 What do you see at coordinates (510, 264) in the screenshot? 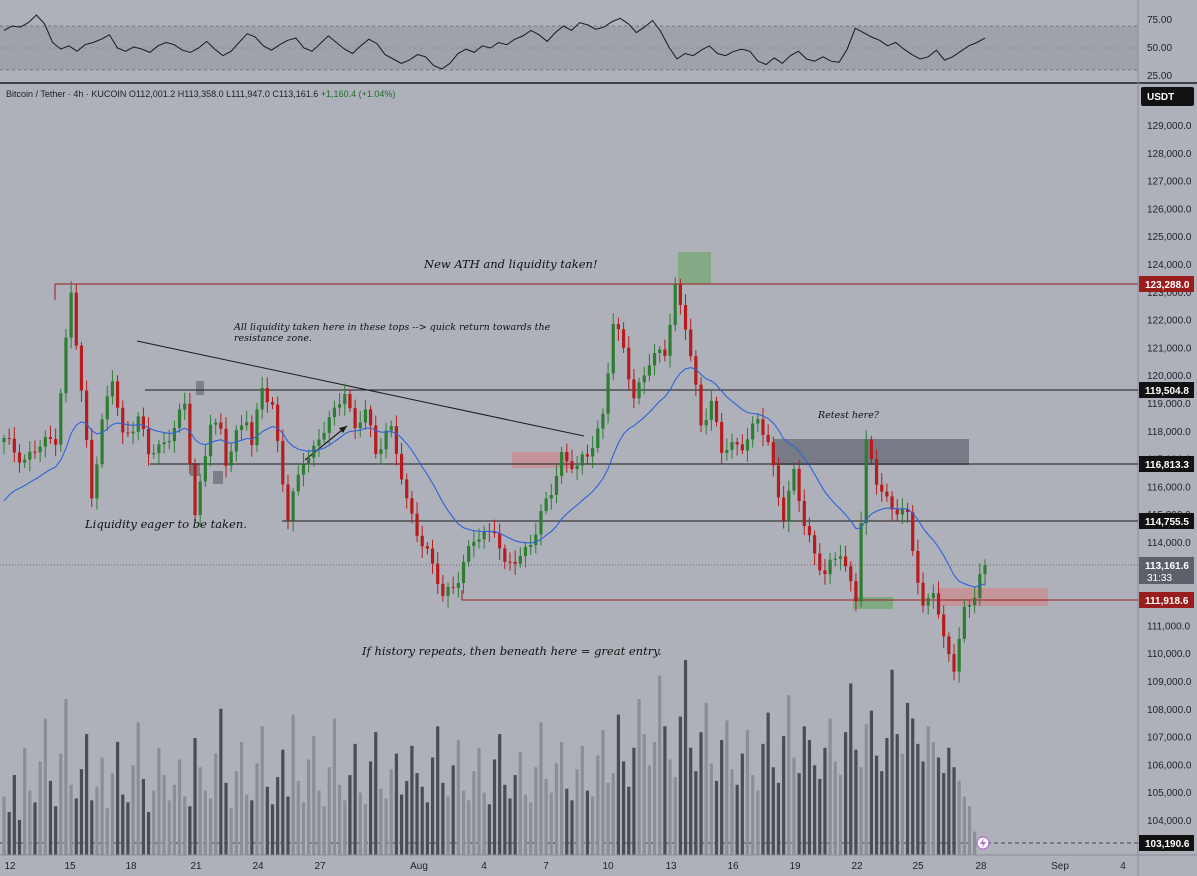
I see `annotation-new-ath: New ATH and liquidity taken!` at bounding box center [510, 264].